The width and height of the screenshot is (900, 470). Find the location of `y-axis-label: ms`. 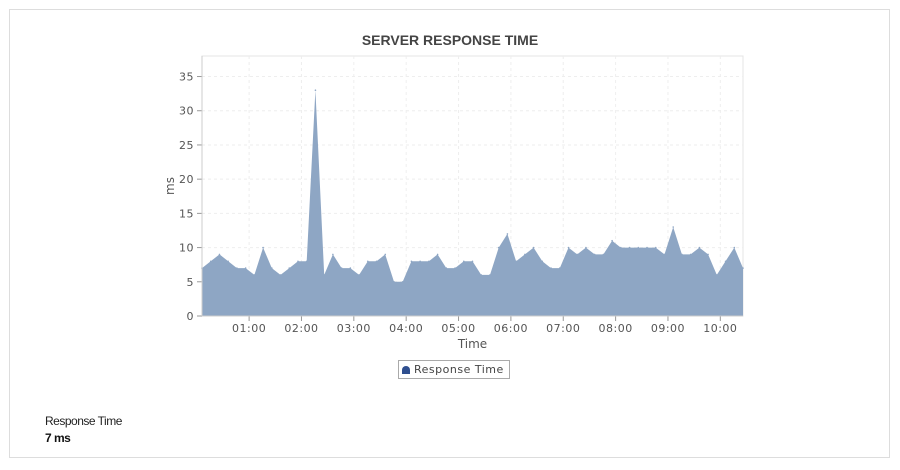

y-axis-label: ms is located at coordinates (170, 186).